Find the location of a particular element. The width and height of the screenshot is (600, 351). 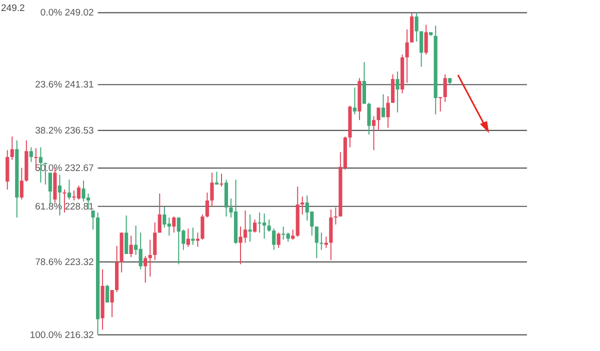

ref-line-label: 38.2% 236.53 is located at coordinates (64, 130).